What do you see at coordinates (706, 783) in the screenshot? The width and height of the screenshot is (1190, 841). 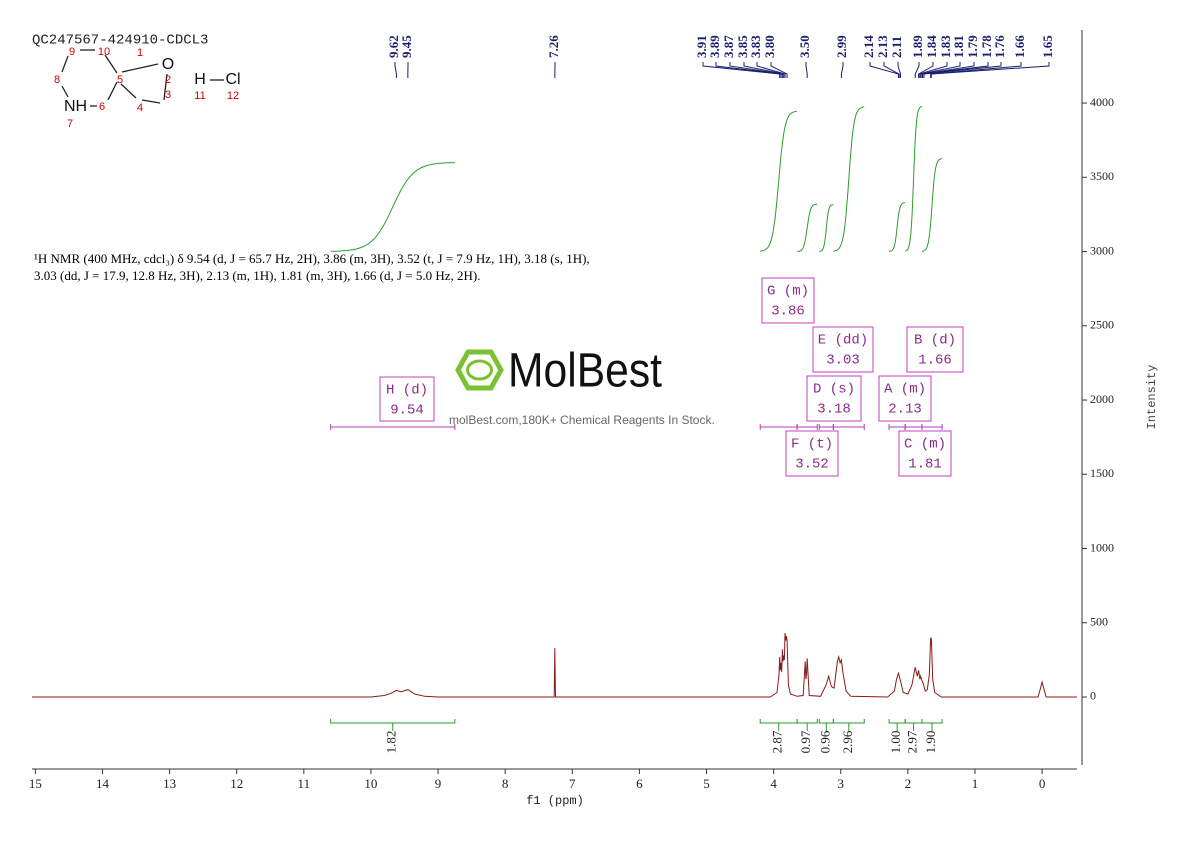 I see `x-tick-label: 5` at bounding box center [706, 783].